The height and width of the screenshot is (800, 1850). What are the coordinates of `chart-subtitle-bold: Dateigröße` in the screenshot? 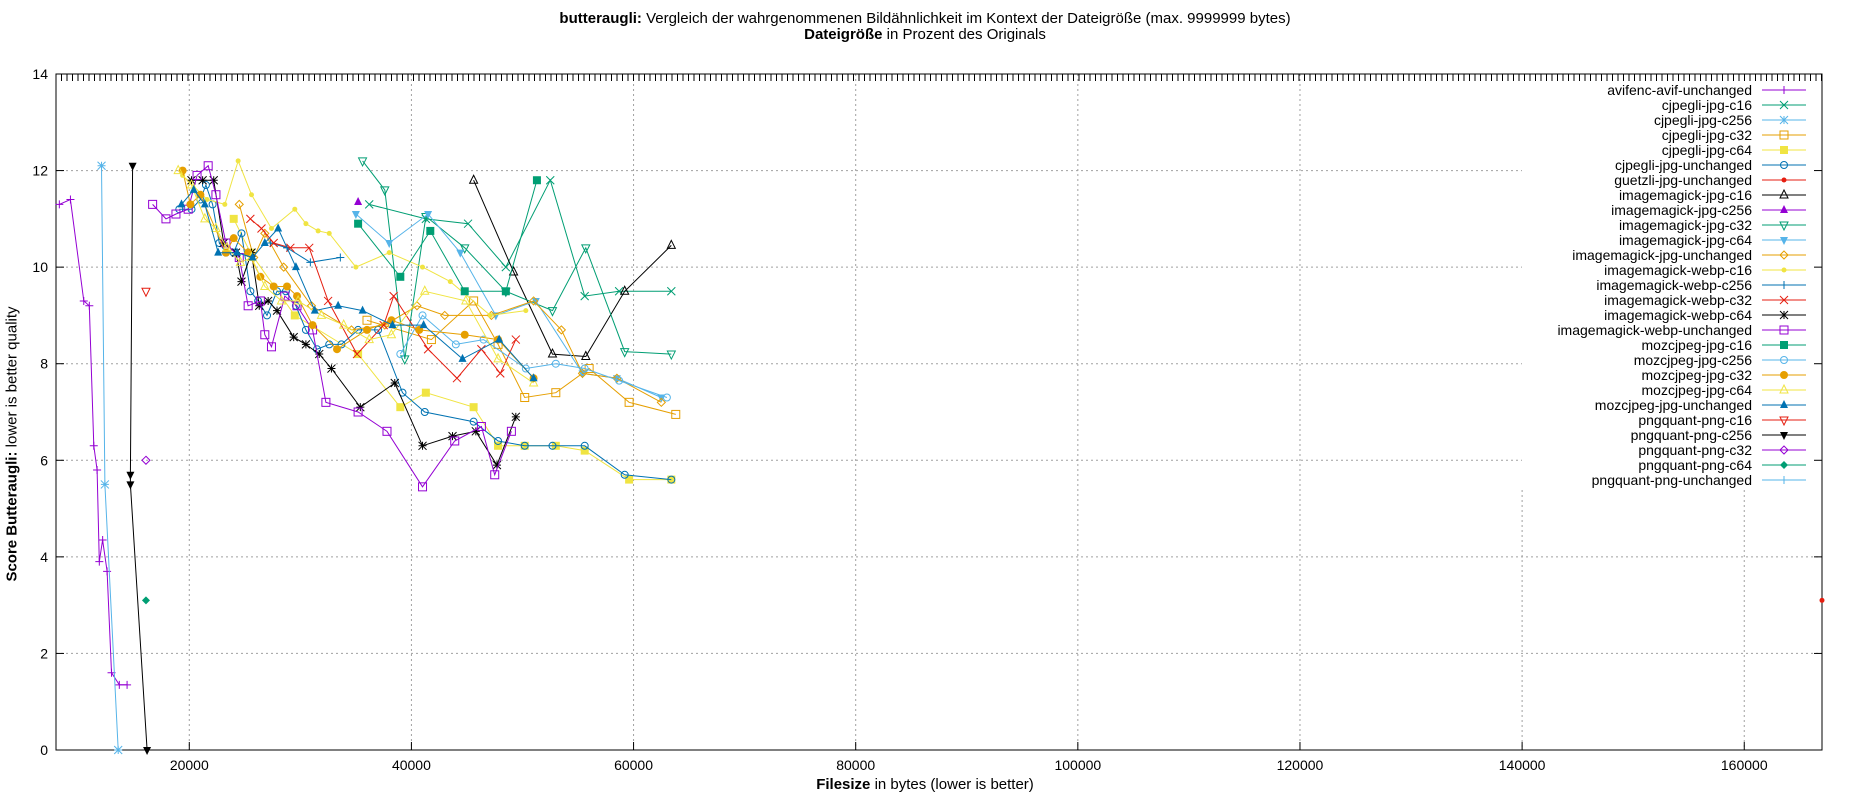 It's located at (843, 34).